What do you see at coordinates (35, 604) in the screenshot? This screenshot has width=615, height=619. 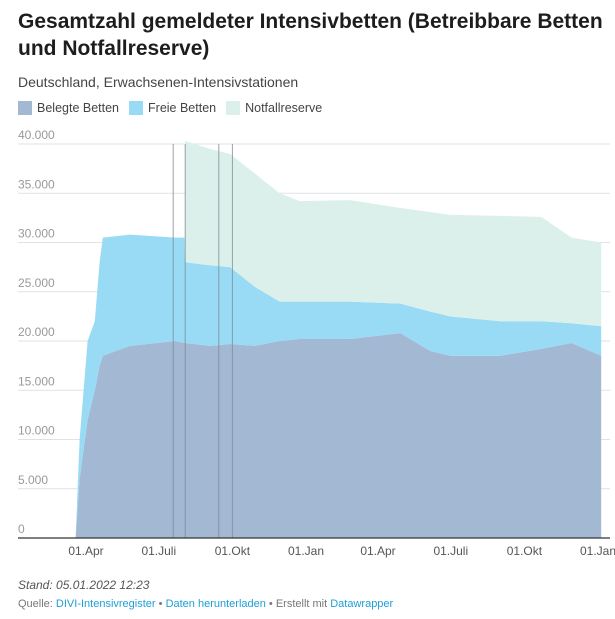 I see `source-prefix: Quelle:` at bounding box center [35, 604].